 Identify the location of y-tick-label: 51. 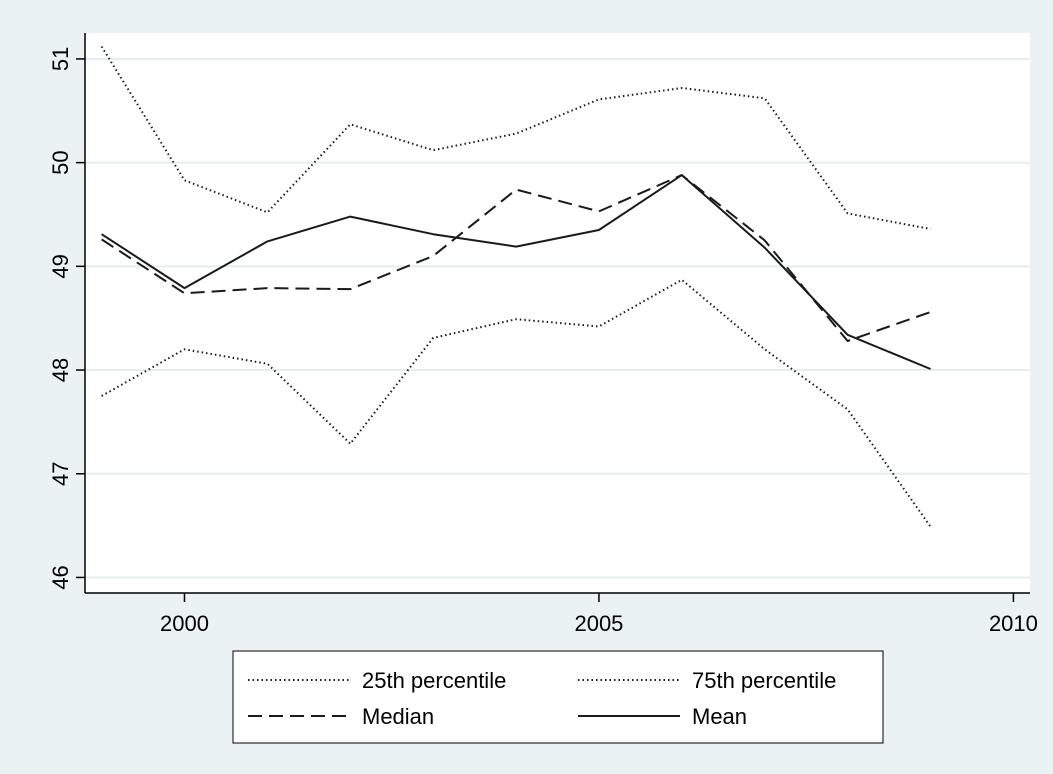
(60, 59).